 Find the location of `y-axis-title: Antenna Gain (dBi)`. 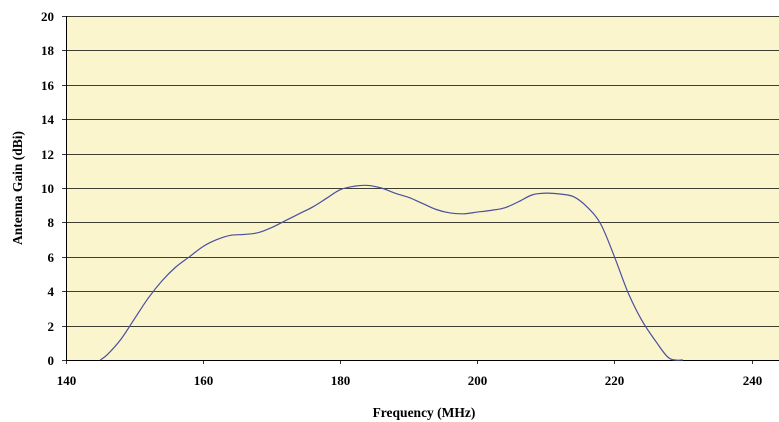

y-axis-title: Antenna Gain (dBi) is located at coordinates (17, 188).